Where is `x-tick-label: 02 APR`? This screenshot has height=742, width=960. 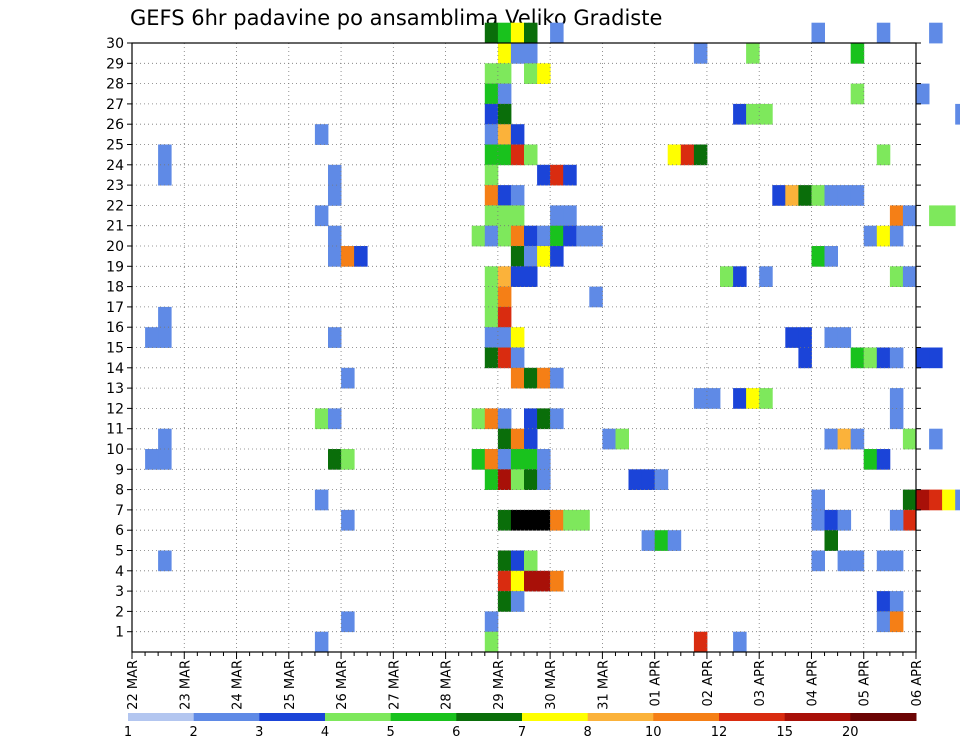
x-tick-label: 02 APR is located at coordinates (708, 683).